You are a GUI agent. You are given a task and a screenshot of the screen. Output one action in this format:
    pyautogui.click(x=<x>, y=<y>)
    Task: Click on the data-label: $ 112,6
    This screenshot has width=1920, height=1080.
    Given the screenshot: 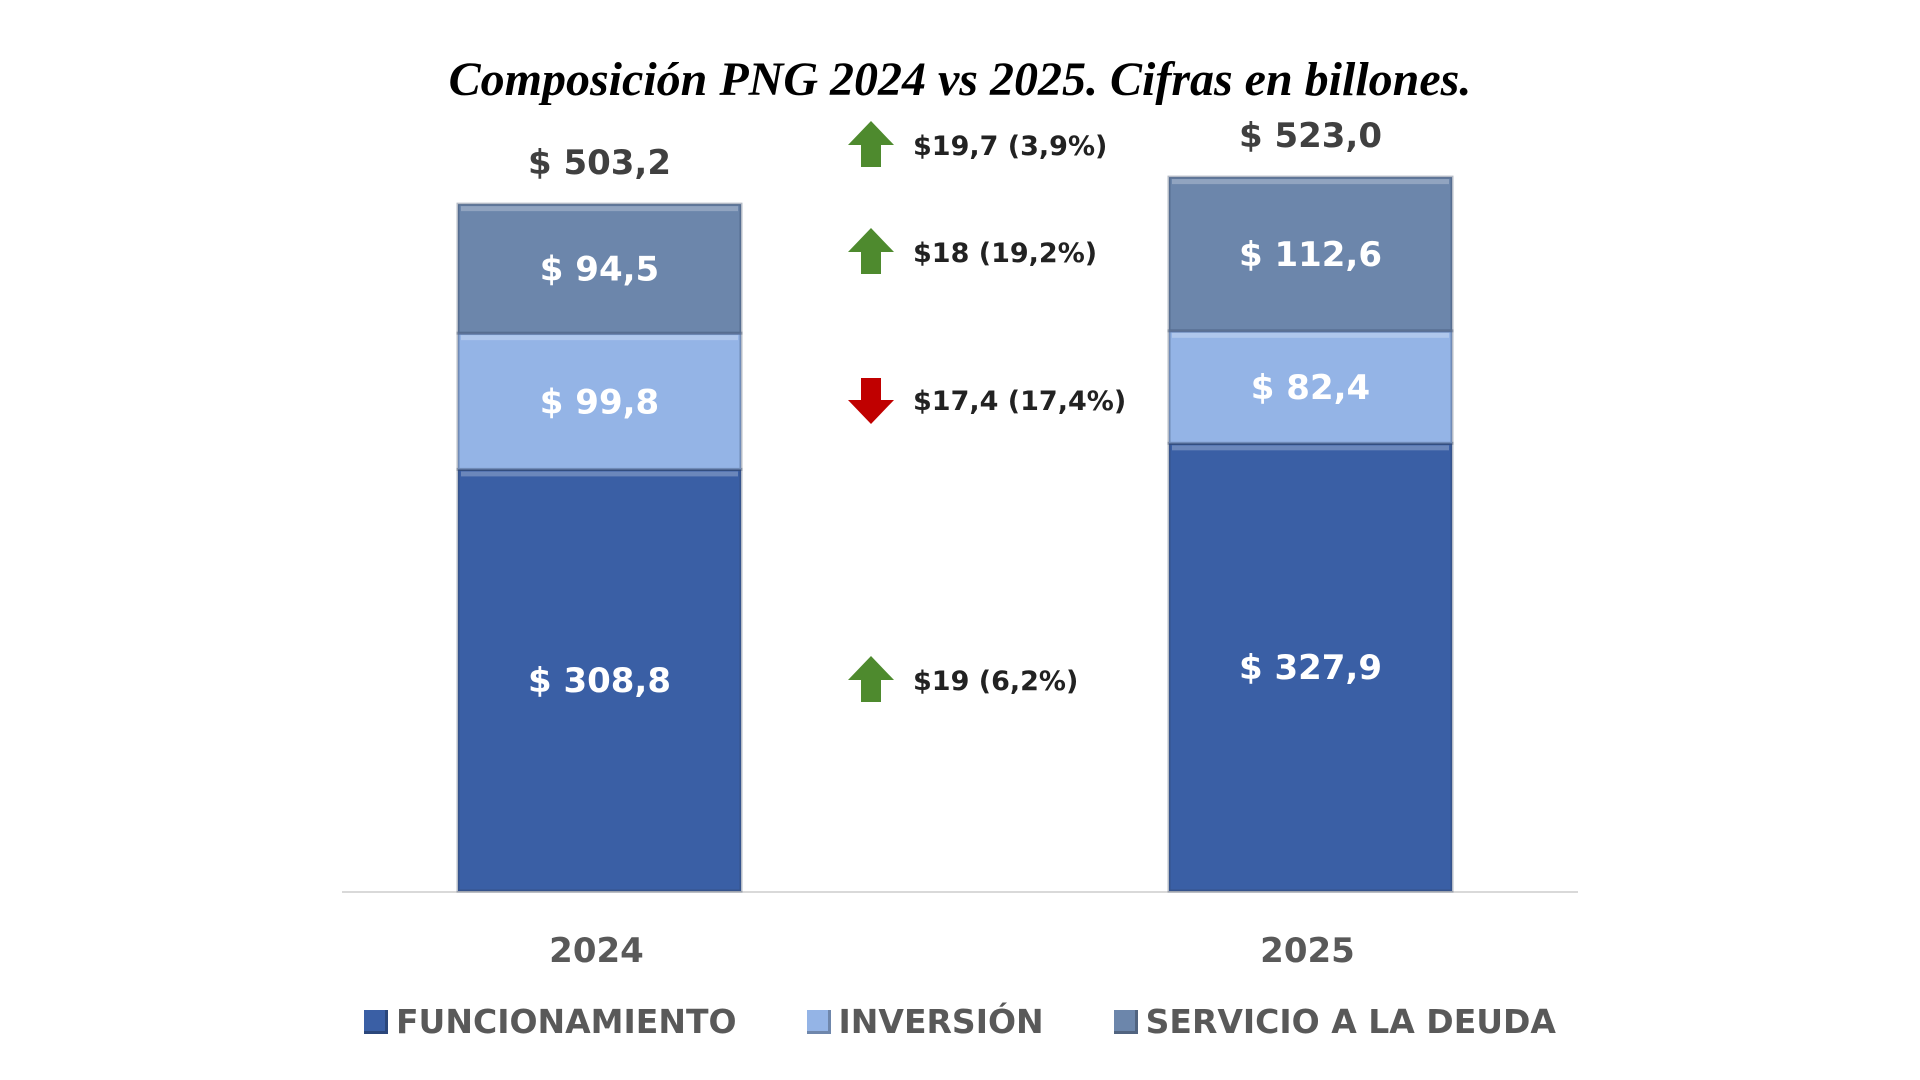 What is the action you would take?
    pyautogui.click(x=1310, y=255)
    